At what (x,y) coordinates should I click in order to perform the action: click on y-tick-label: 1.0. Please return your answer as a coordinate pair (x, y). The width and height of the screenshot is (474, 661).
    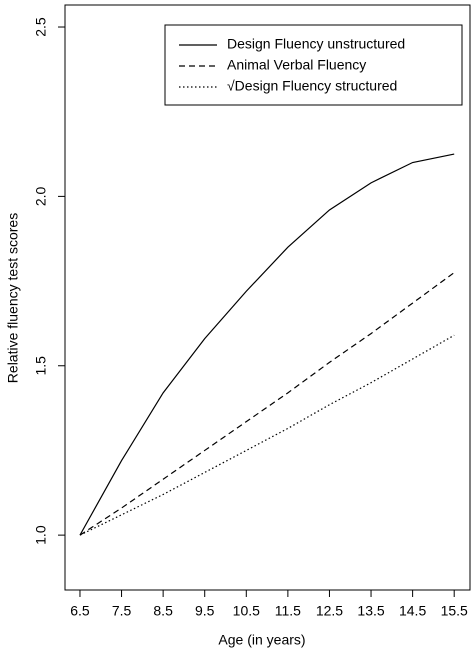
    Looking at the image, I should click on (41, 535).